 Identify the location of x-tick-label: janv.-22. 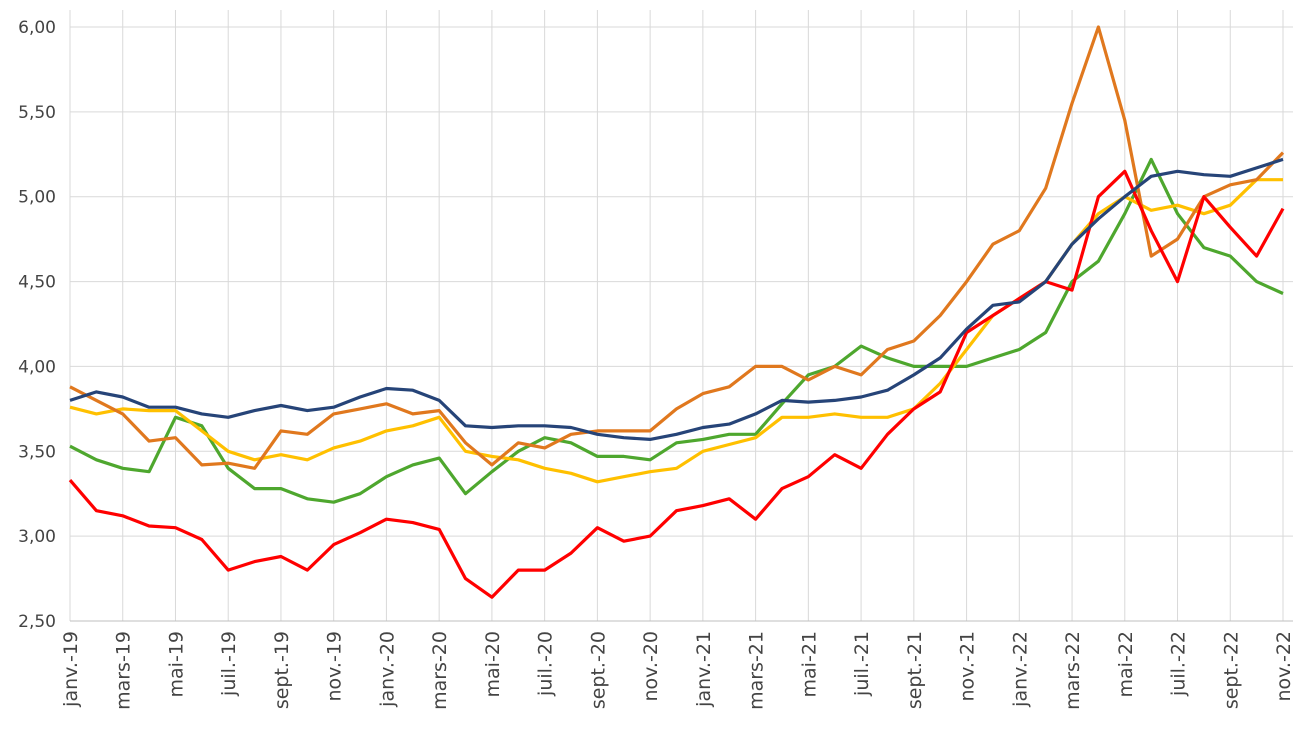
(1020, 669).